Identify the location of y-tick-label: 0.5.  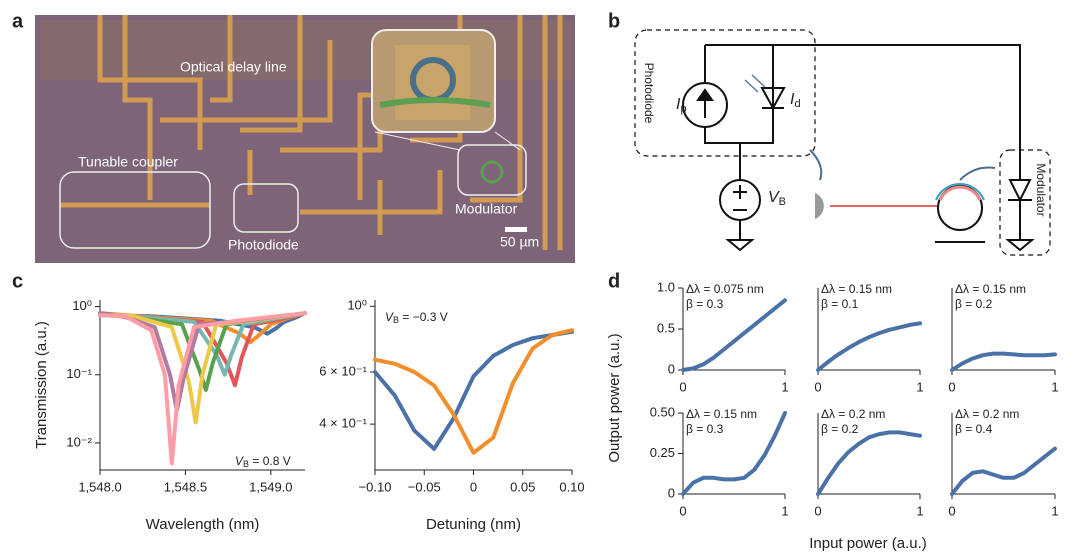
(666, 327).